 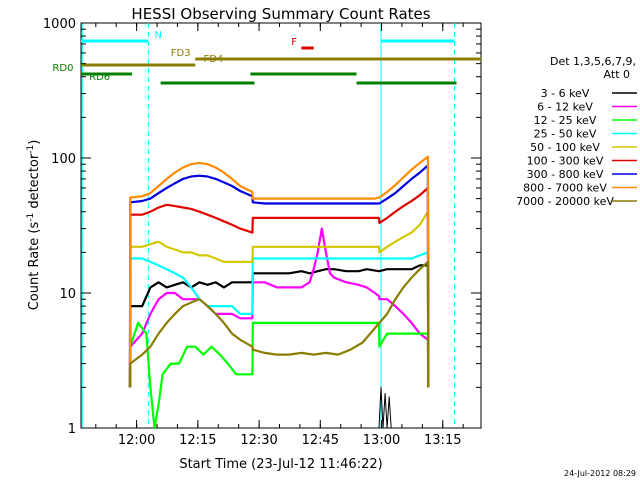 I want to click on legend-label-4: 50 - 100 keV, so click(x=565, y=147).